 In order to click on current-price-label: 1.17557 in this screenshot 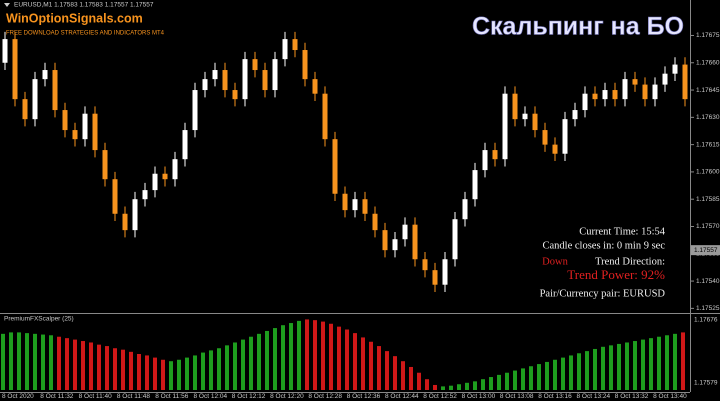, I will do `click(706, 250)`.